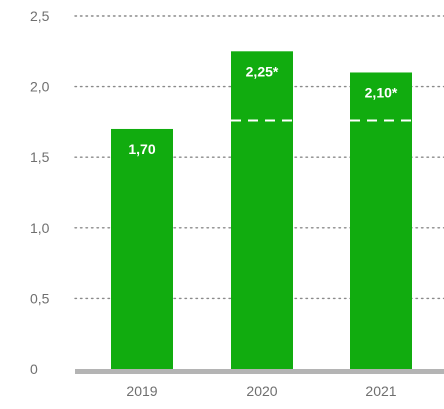 This screenshot has width=444, height=409. I want to click on axes, so click(259, 371).